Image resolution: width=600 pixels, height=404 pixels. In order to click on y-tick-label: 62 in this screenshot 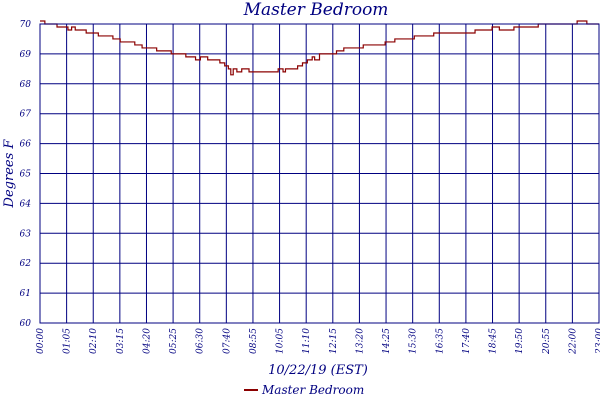, I will do `click(26, 264)`.